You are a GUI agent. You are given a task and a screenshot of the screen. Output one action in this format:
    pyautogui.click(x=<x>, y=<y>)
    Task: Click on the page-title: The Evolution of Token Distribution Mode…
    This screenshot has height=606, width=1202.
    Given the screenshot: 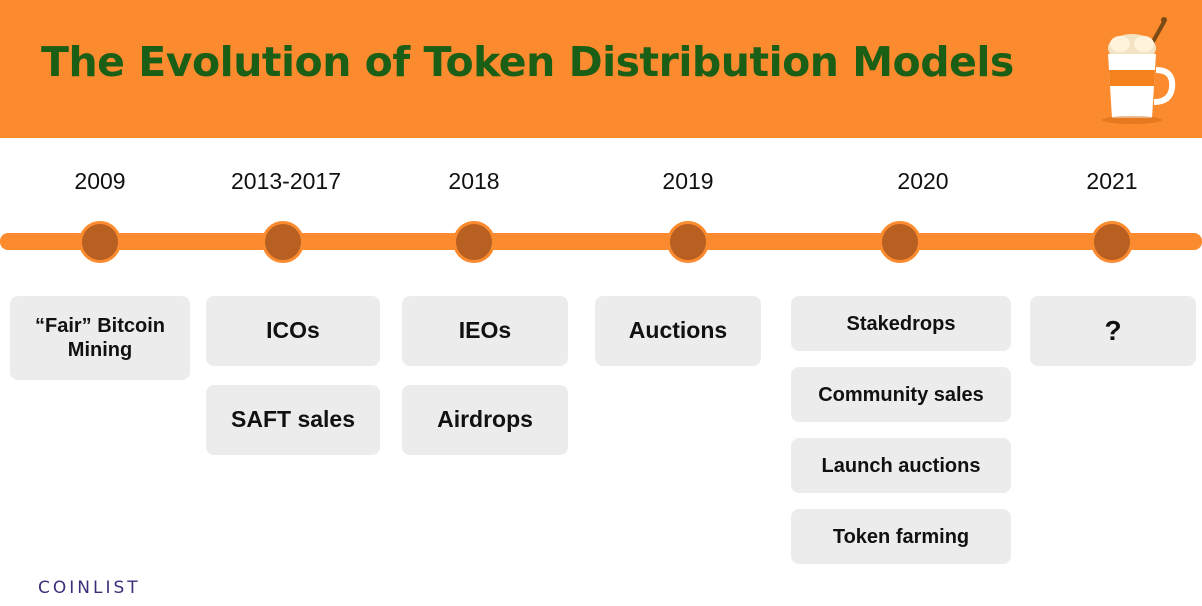 What is the action you would take?
    pyautogui.click(x=527, y=62)
    